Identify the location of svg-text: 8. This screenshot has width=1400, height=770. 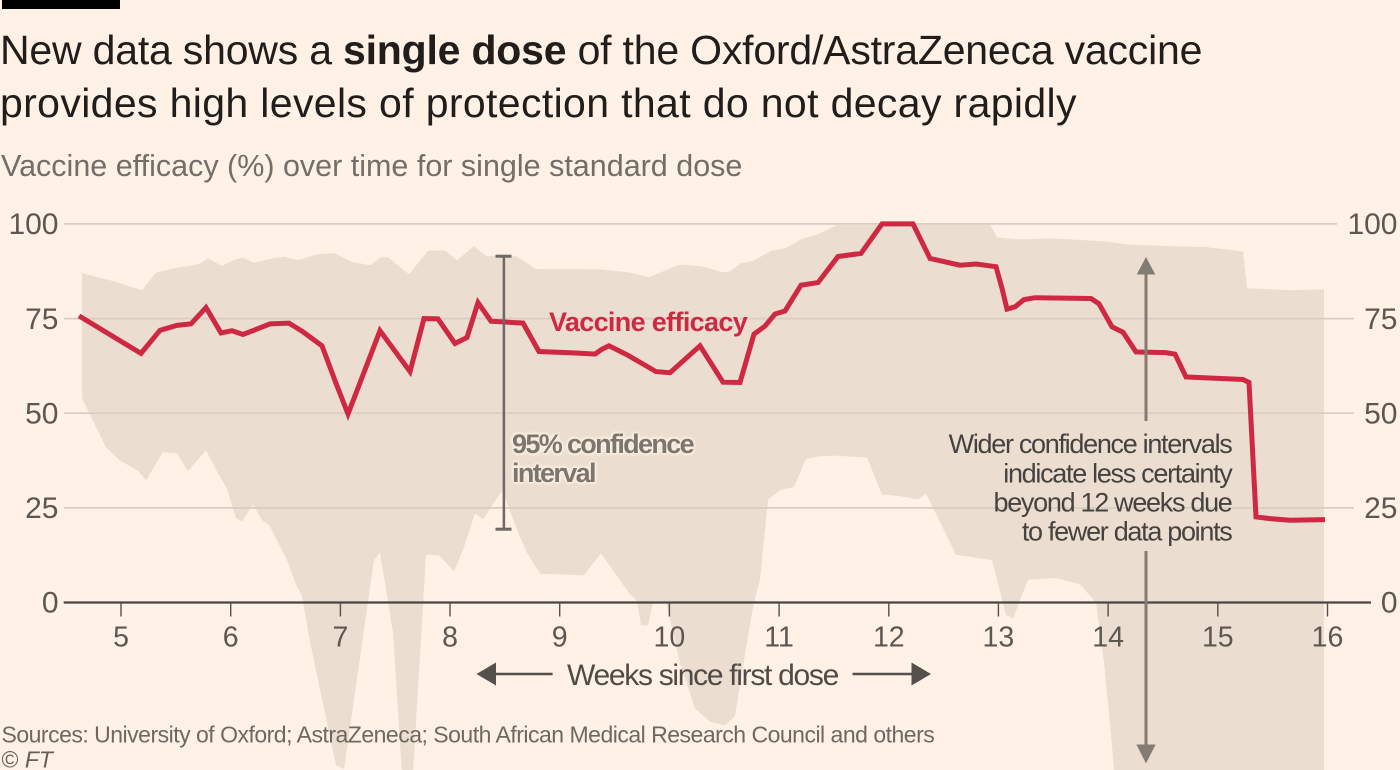
(450, 638).